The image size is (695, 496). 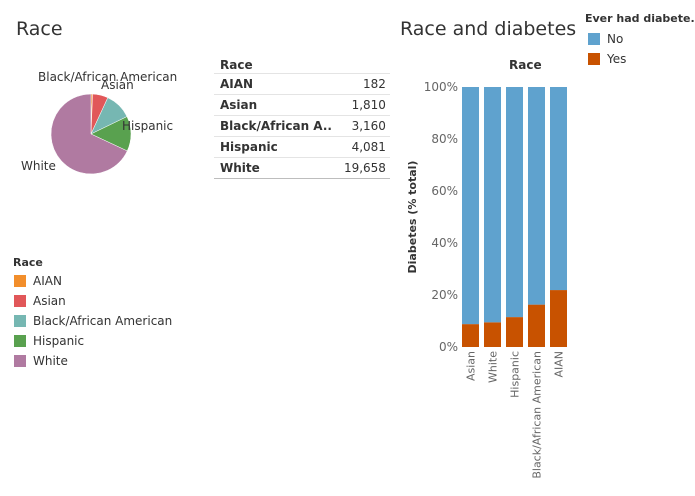 I want to click on x-tick-label: AIAN, so click(x=559, y=364).